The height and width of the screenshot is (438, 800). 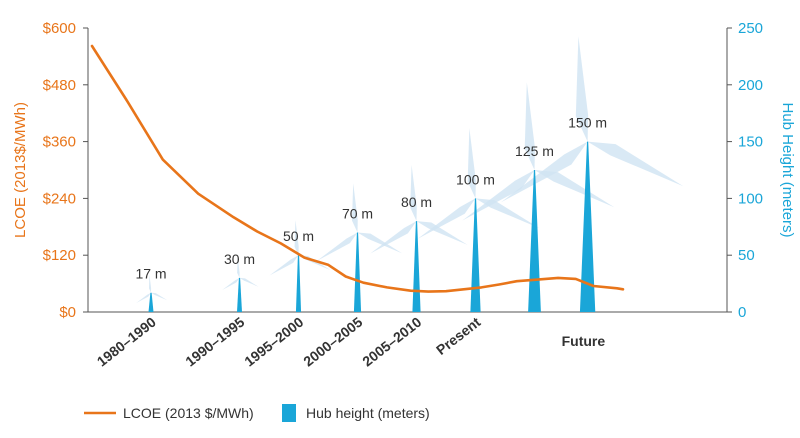 What do you see at coordinates (273, 342) in the screenshot?
I see `category-label: 1995–2000` at bounding box center [273, 342].